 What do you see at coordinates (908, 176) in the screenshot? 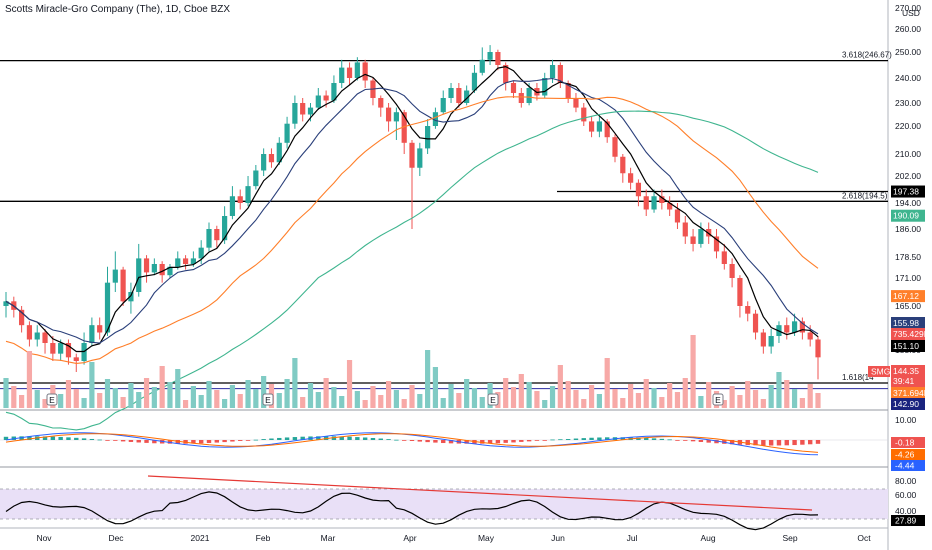
I see `price-tick-label: 202.00` at bounding box center [908, 176].